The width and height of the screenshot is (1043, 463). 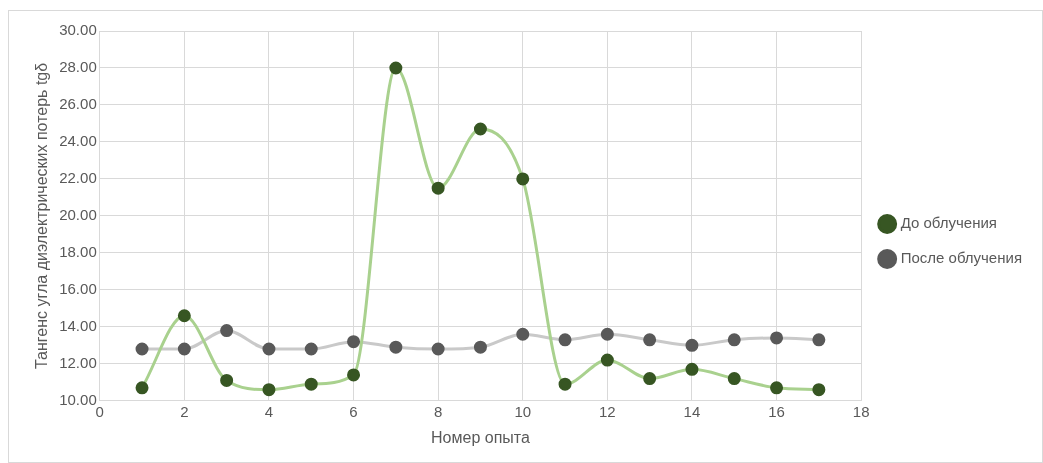 What do you see at coordinates (480, 437) in the screenshot?
I see `x-axis-title: Номер опыта` at bounding box center [480, 437].